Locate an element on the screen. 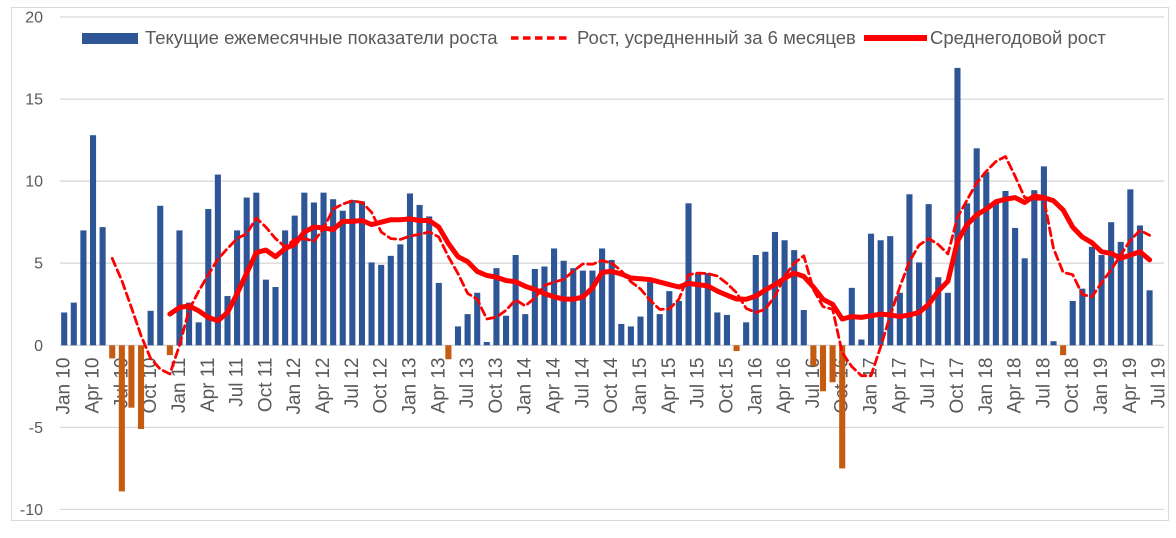  svg-text: 15 is located at coordinates (34, 100).